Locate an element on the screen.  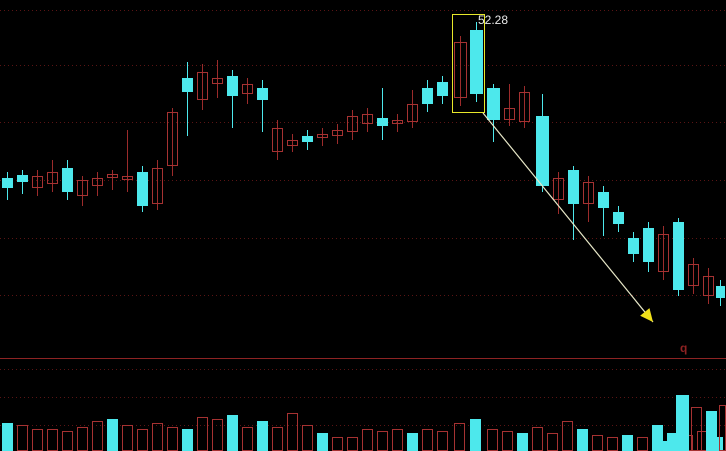
panel-separator is located at coordinates (363, 358).